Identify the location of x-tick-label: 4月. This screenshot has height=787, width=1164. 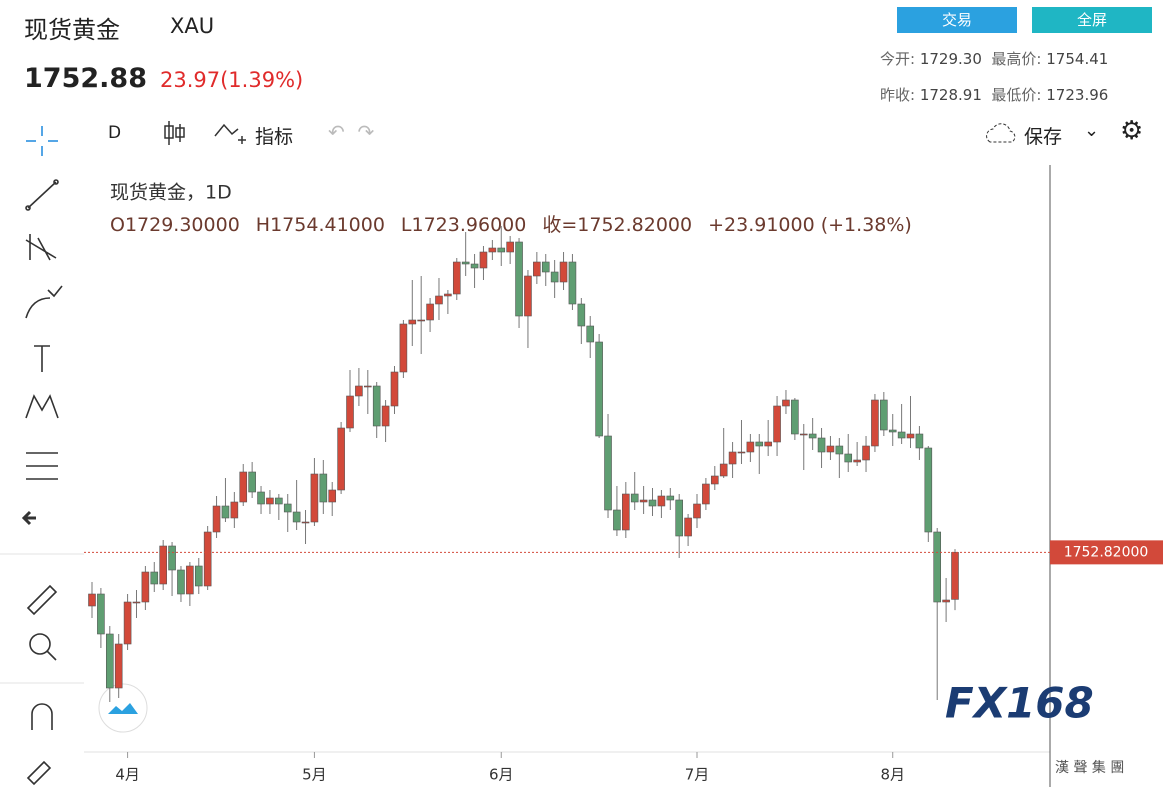
(127, 775).